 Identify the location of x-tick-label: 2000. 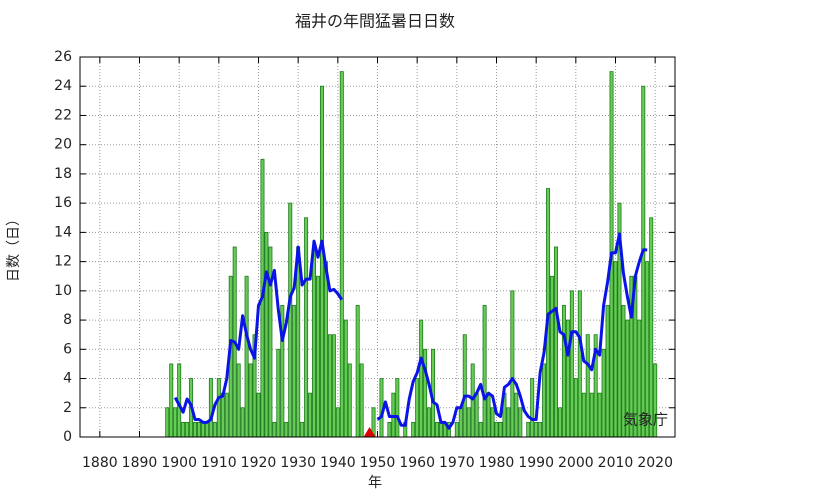
(576, 463).